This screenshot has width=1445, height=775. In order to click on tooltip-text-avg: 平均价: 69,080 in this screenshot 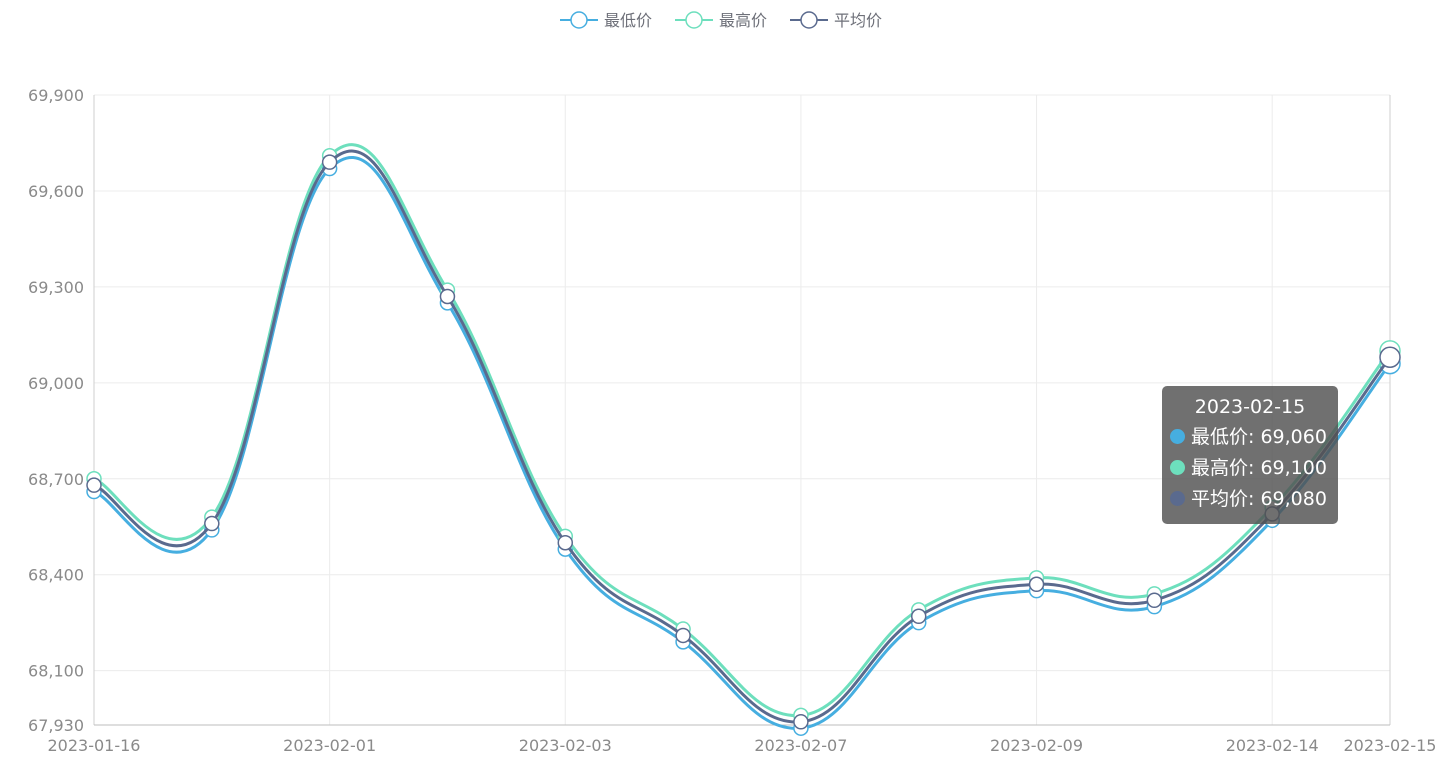, I will do `click(1259, 499)`.